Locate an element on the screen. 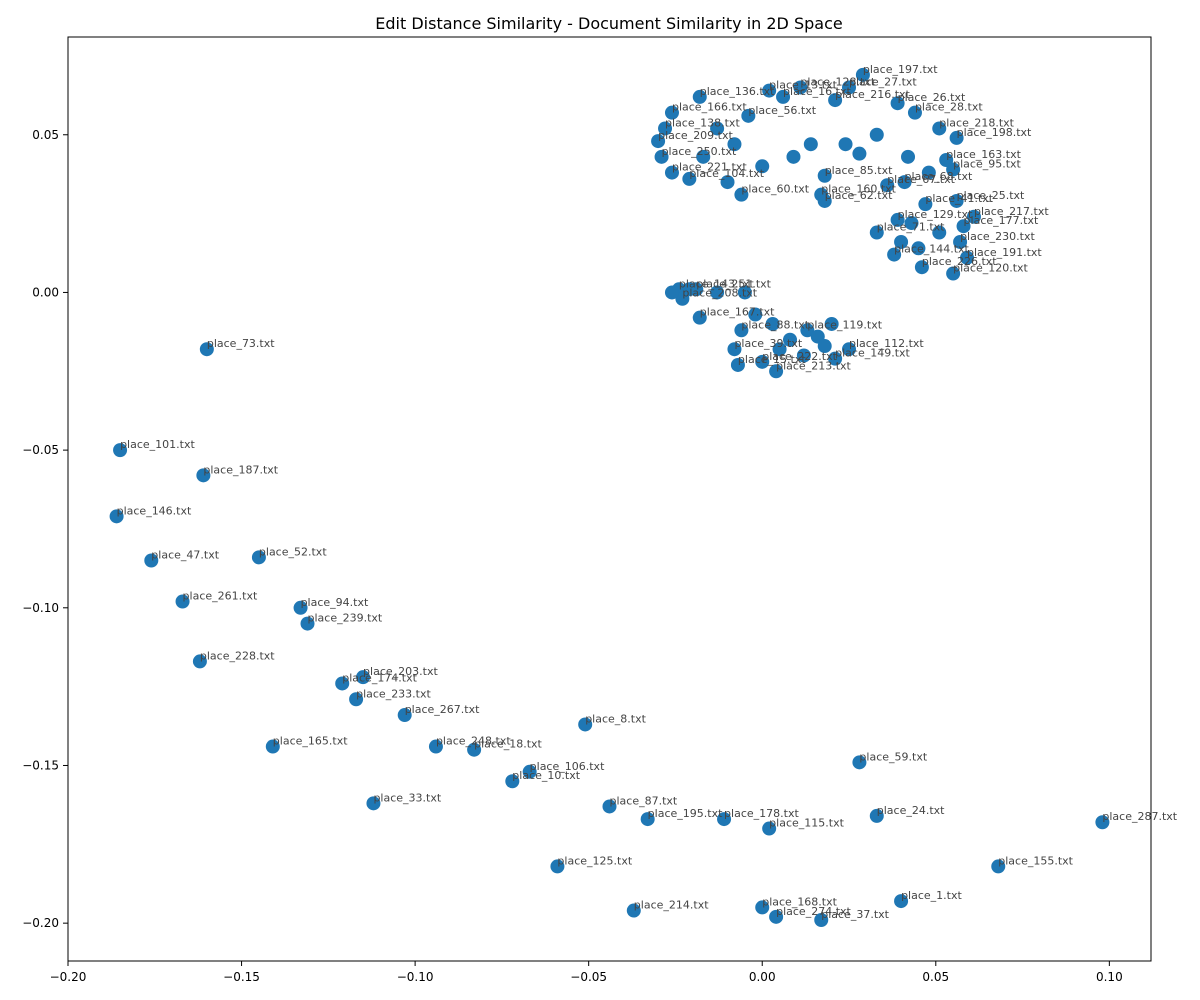 The image size is (1200, 1000). point-label: place_250.txt is located at coordinates (699, 151).